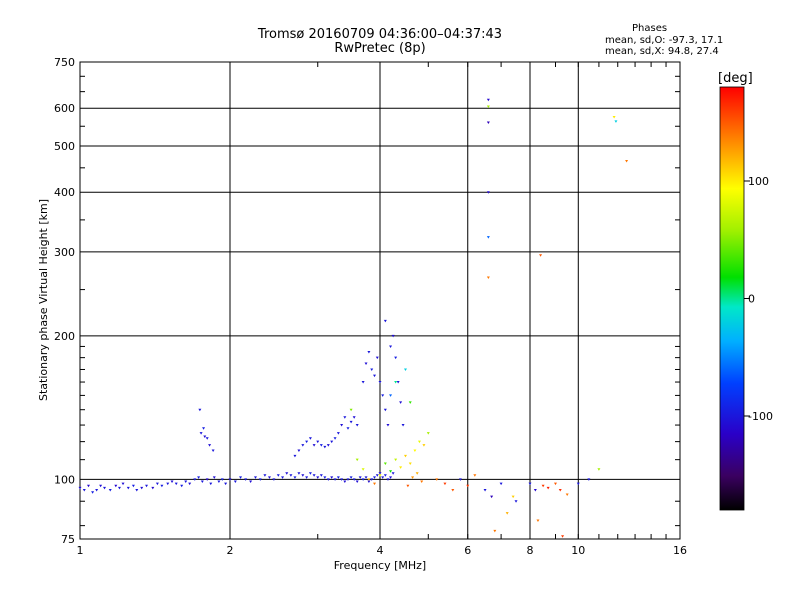 The height and width of the screenshot is (600, 800). I want to click on y-tick-label: 500, so click(64, 146).